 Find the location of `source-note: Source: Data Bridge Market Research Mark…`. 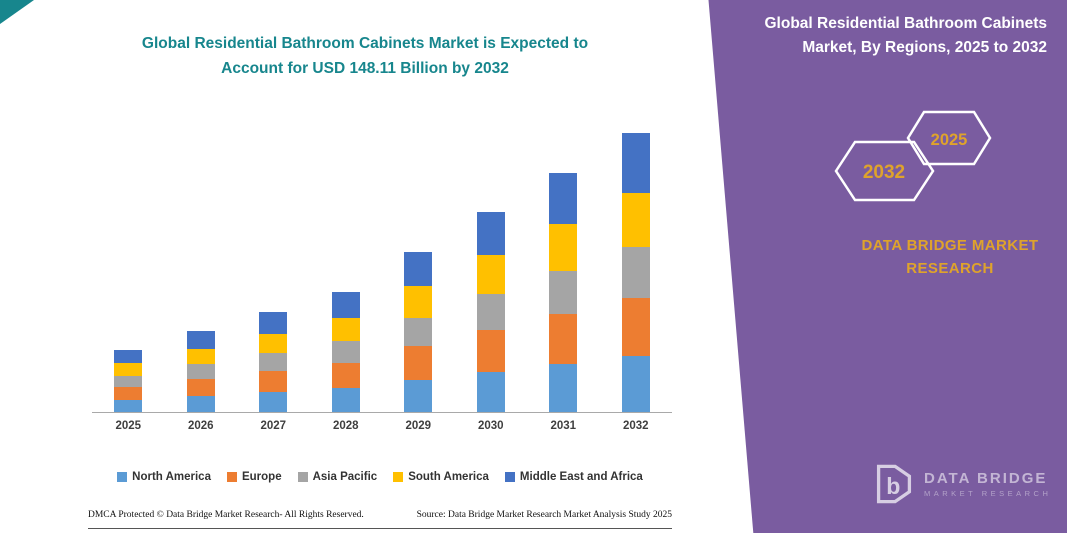

source-note: Source: Data Bridge Market Research Mark… is located at coordinates (544, 515).